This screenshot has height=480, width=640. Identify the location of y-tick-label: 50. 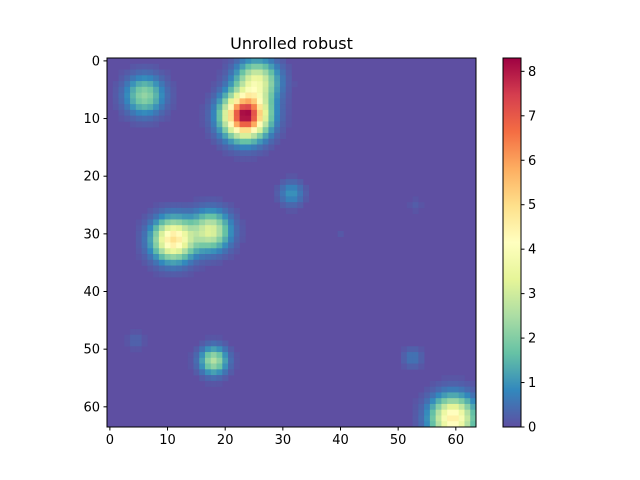
(91, 350).